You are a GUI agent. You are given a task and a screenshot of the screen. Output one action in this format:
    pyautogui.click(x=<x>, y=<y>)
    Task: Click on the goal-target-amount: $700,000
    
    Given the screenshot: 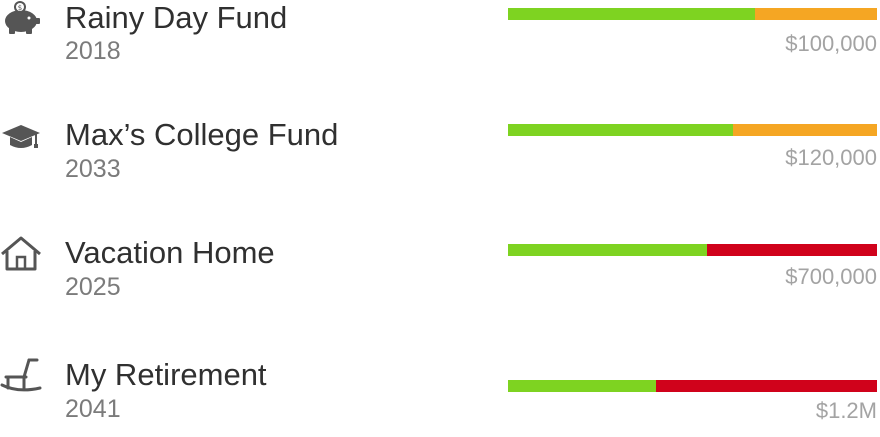 What is the action you would take?
    pyautogui.click(x=831, y=276)
    